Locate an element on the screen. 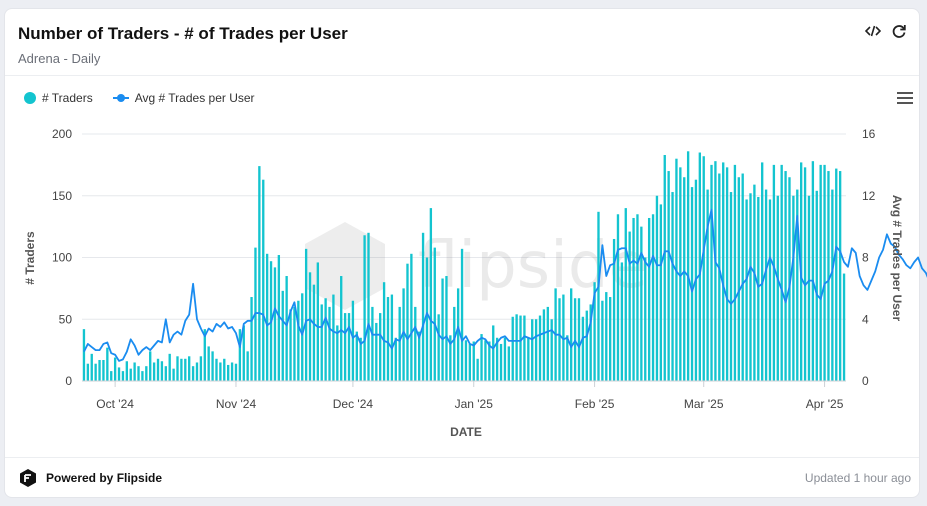 The image size is (927, 506). legend-item-avg-trades: Avg # Trades per User is located at coordinates (183, 98).